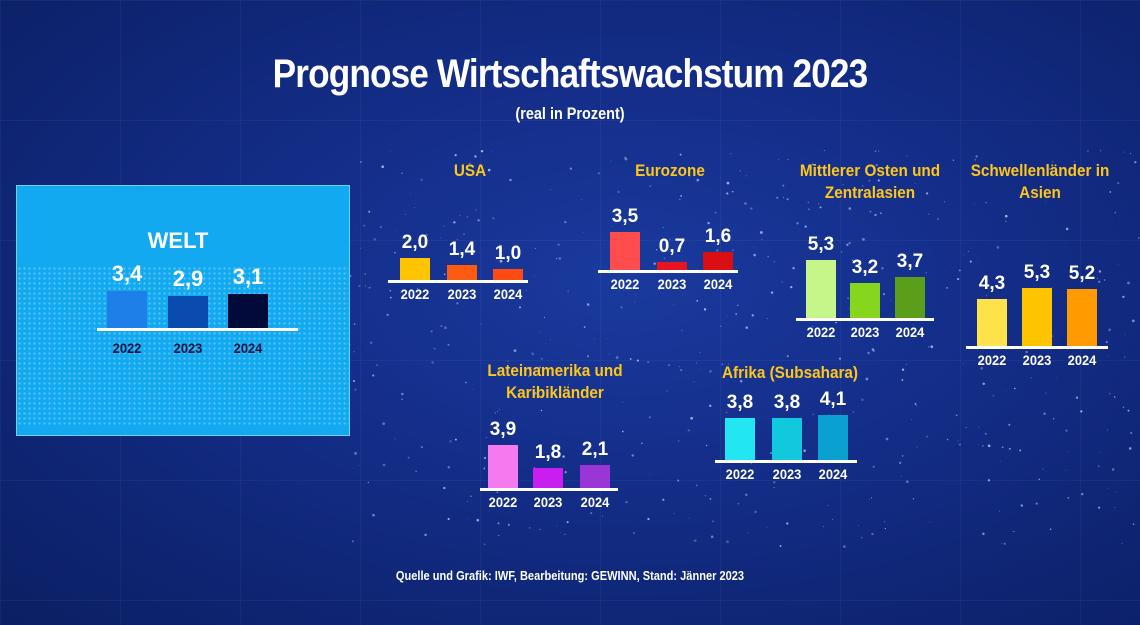 This screenshot has width=1140, height=625. I want to click on data-label: 3,7, so click(910, 262).